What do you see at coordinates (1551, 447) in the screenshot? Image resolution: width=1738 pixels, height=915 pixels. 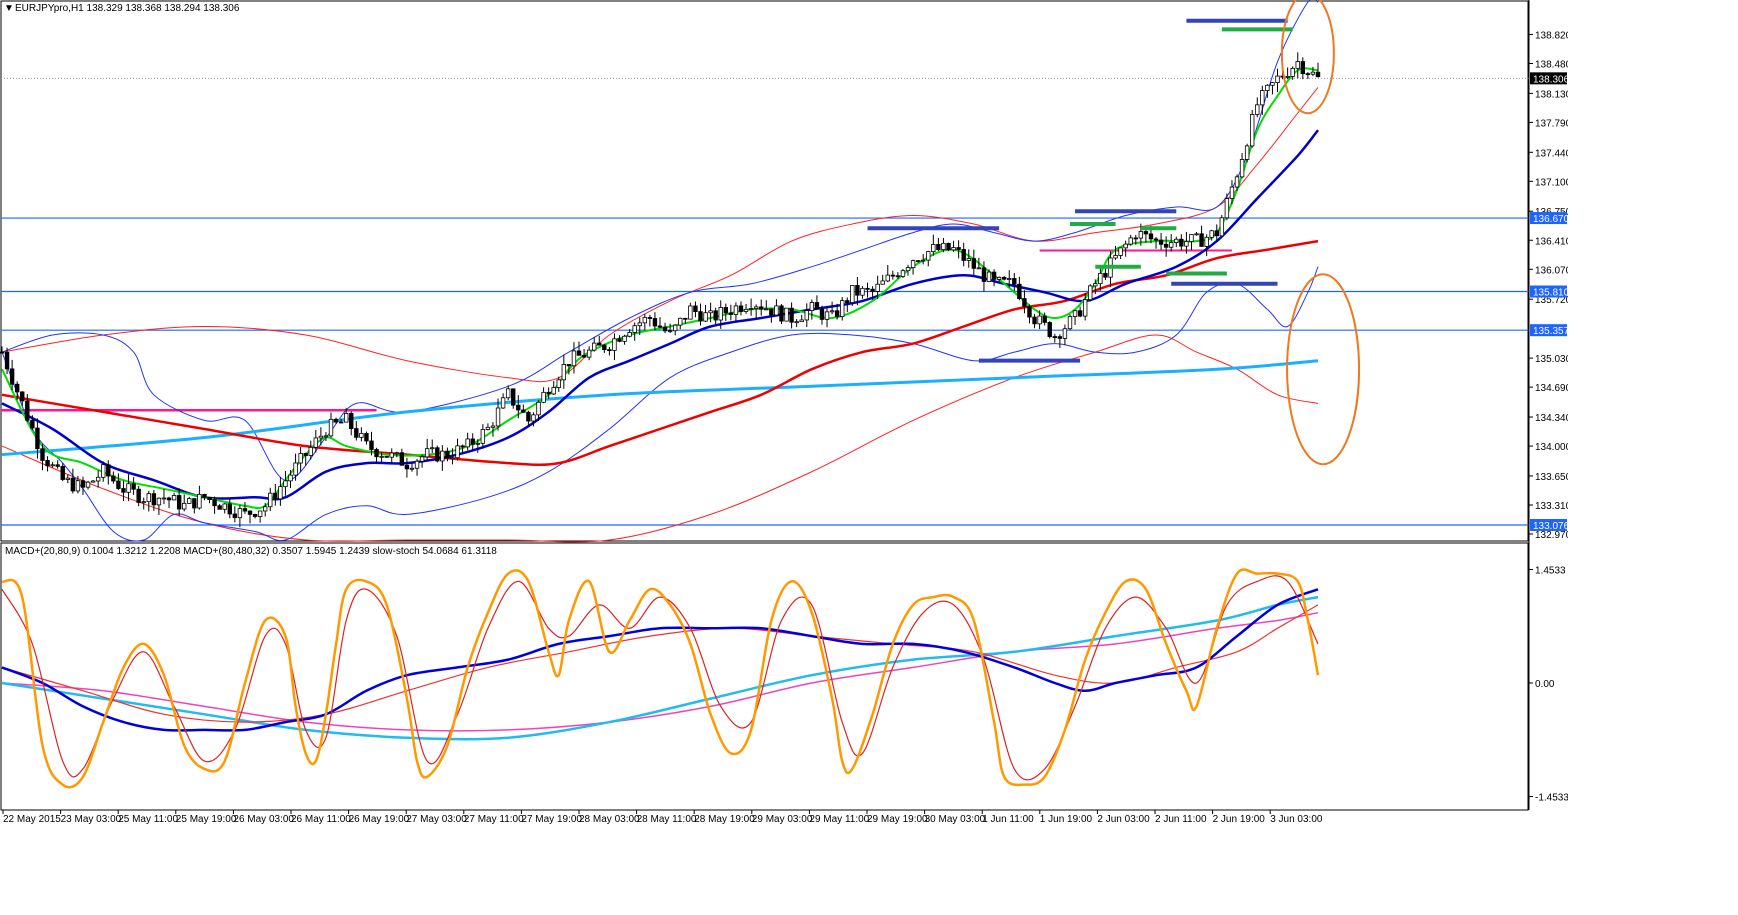 I see `price-tick-label: 134.000` at bounding box center [1551, 447].